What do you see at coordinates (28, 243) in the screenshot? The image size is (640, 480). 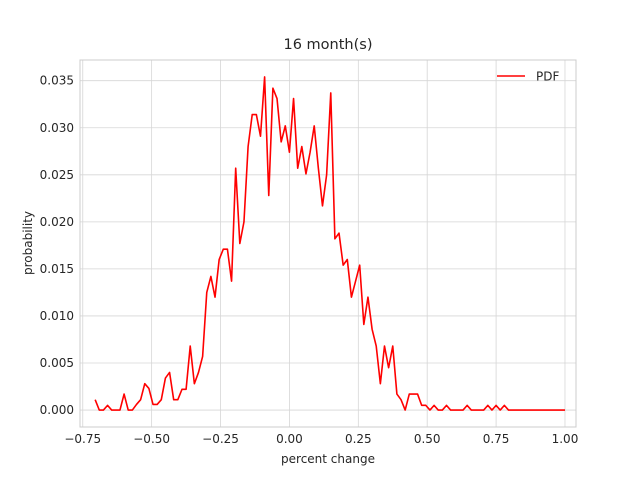 I see `y-axis-label: probability` at bounding box center [28, 243].